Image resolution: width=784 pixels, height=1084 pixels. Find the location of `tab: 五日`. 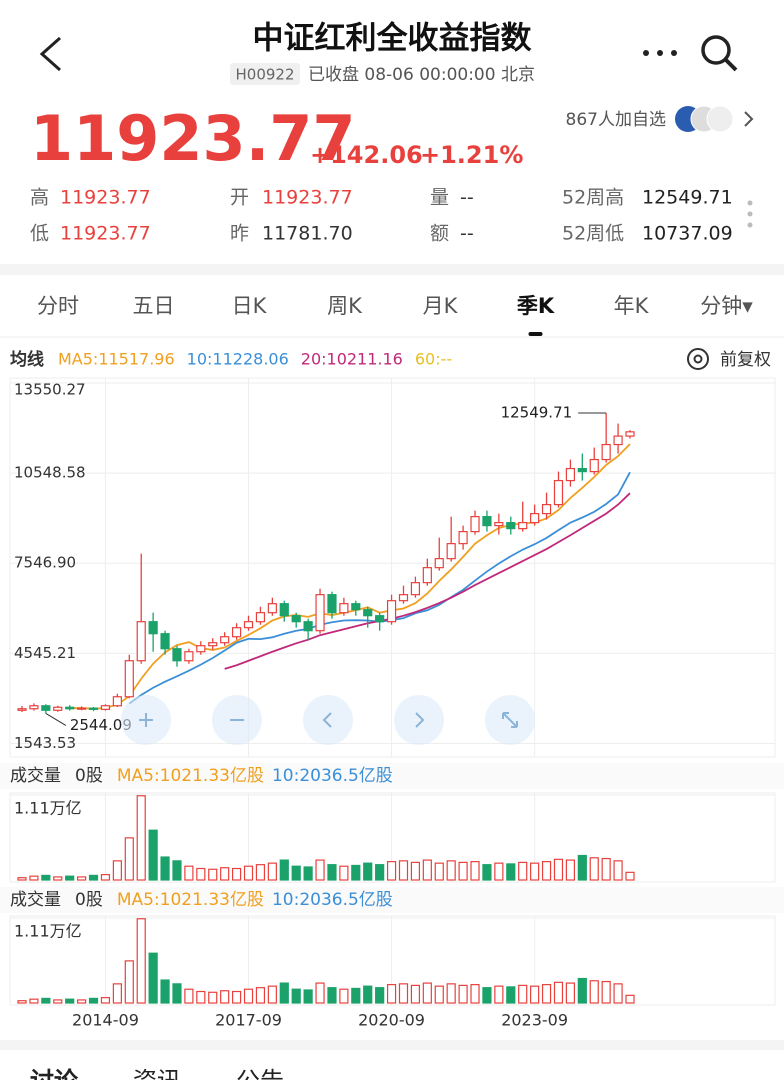

tab: 五日 is located at coordinates (154, 306).